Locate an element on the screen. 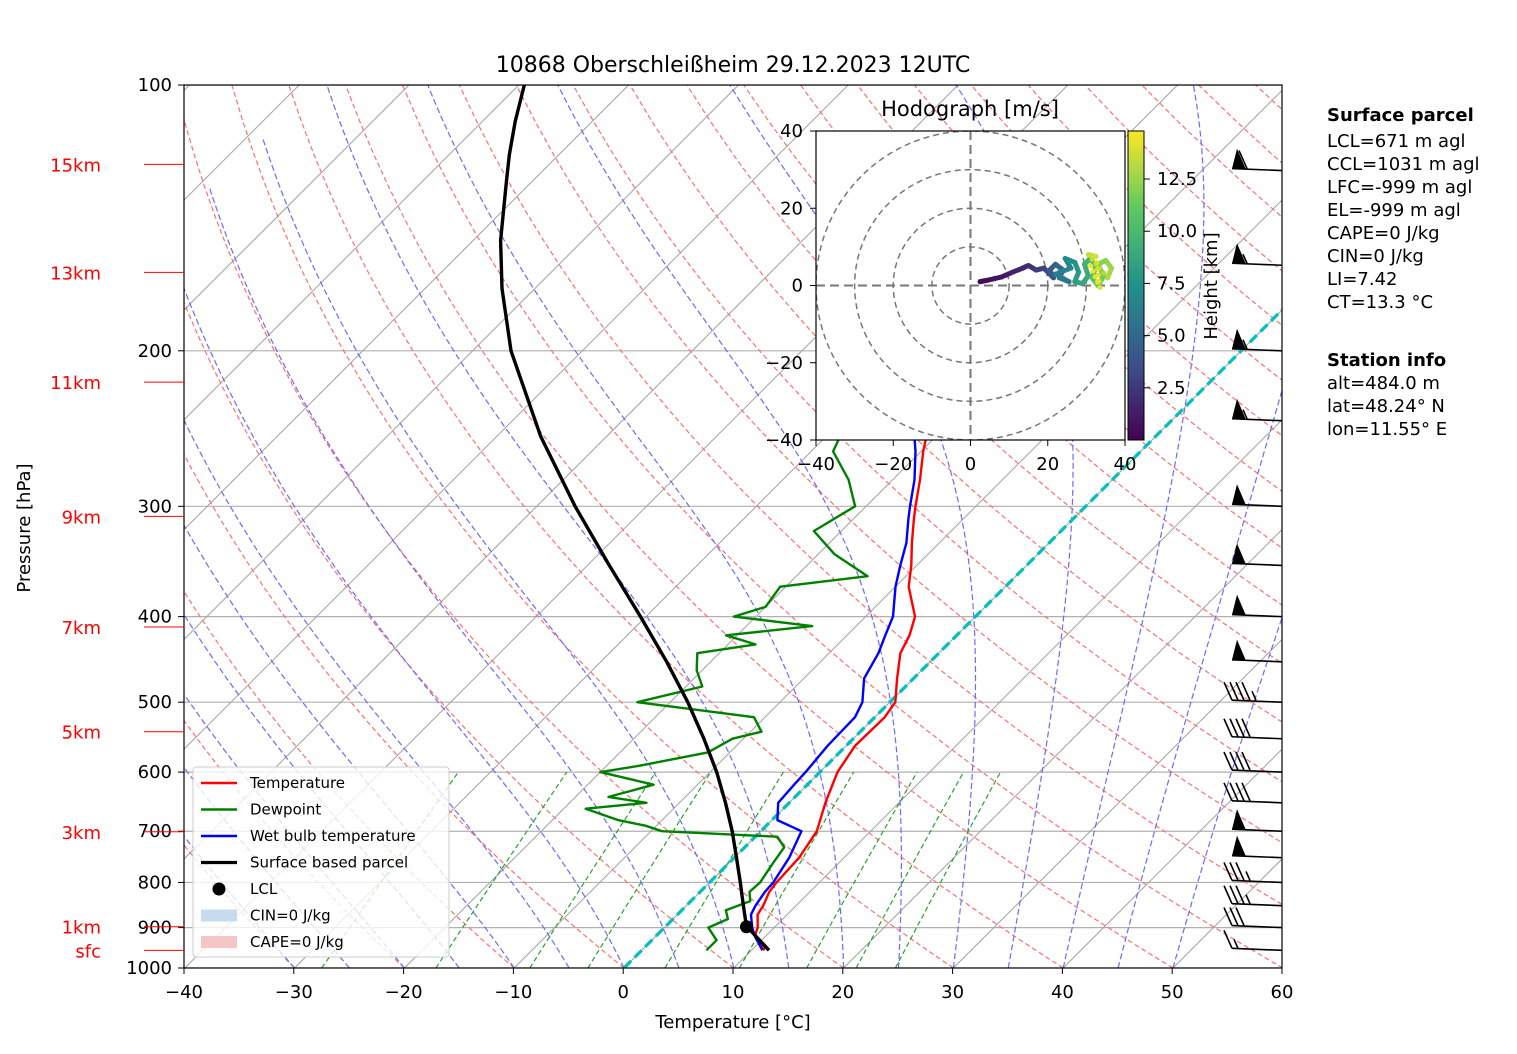  info-ct: CT=13.3 °C is located at coordinates (1380, 302).